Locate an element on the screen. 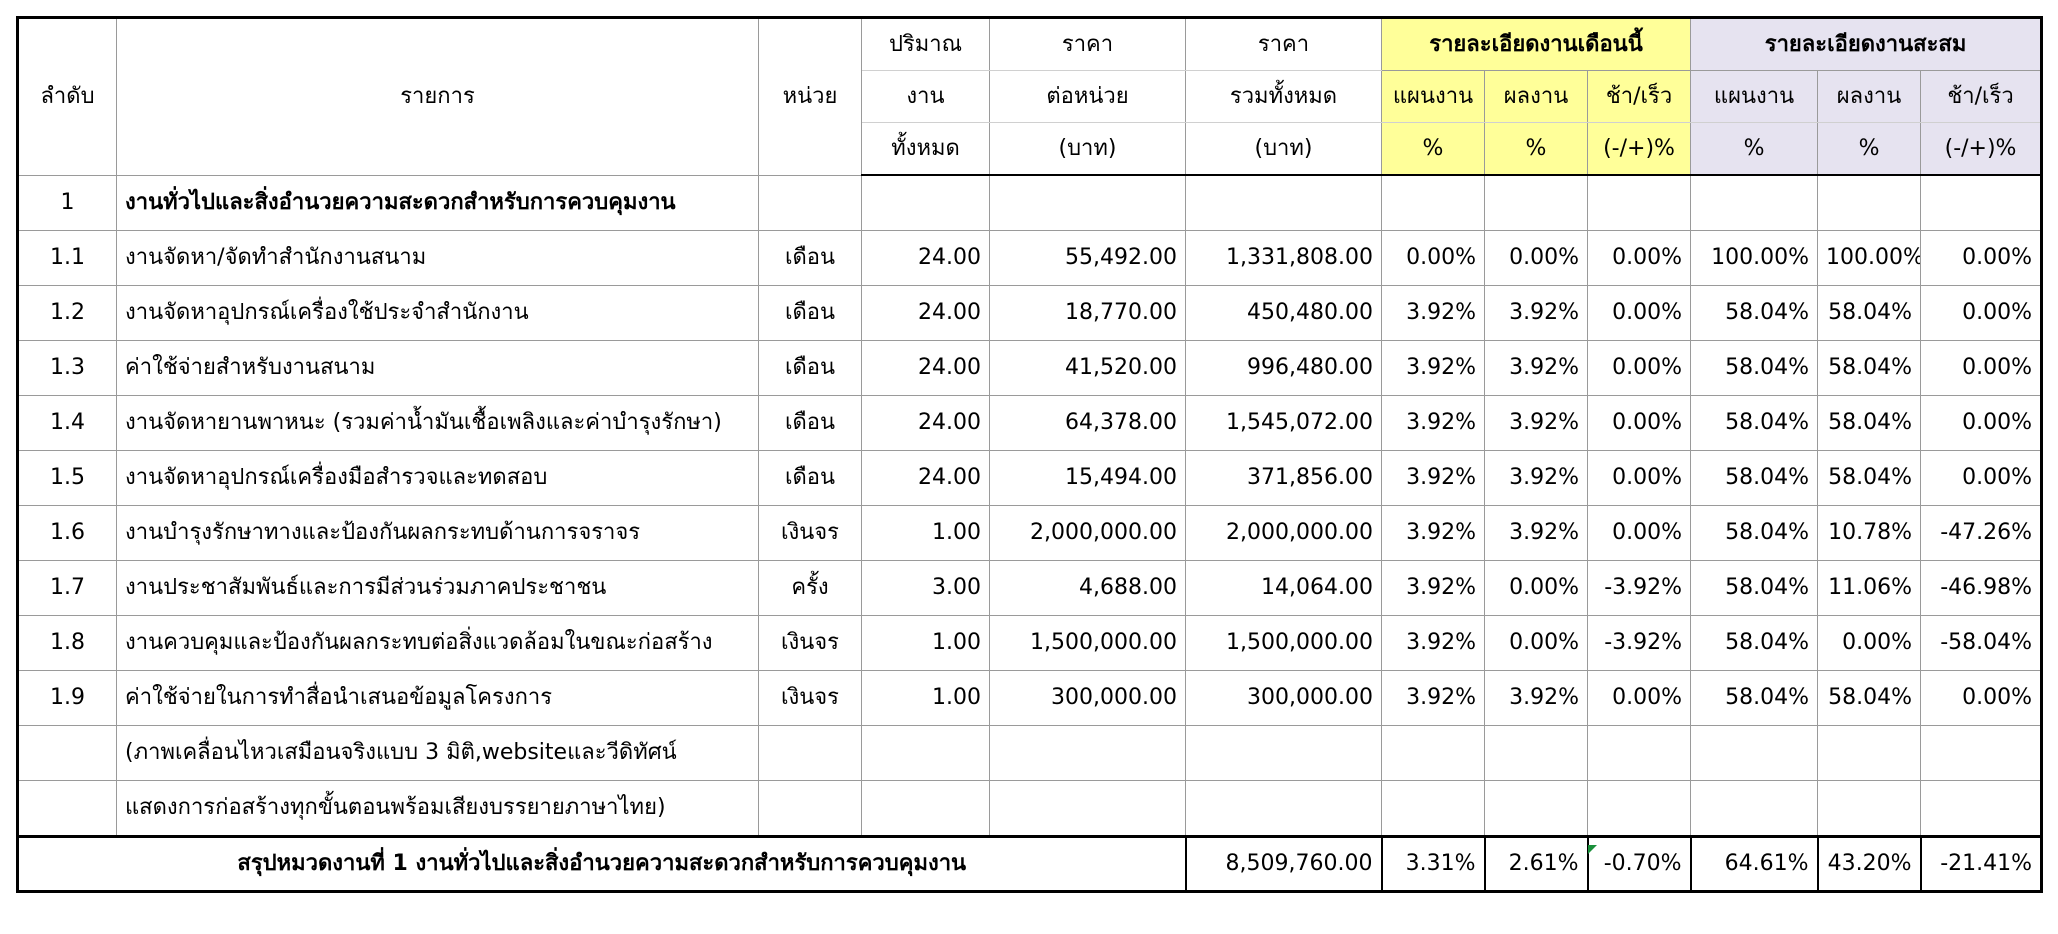 The image size is (2058, 934). row-no: 1.5 is located at coordinates (67, 478).